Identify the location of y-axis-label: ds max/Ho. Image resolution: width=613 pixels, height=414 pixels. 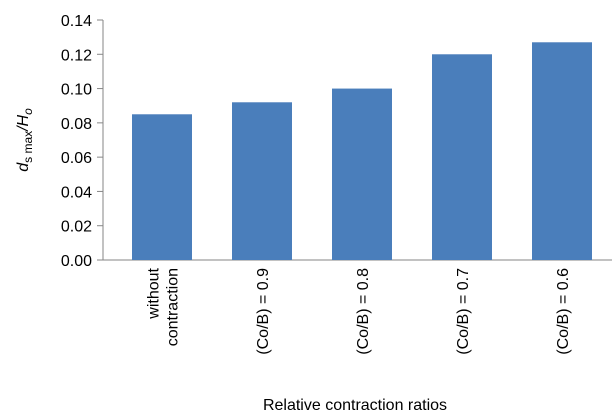
(25, 140).